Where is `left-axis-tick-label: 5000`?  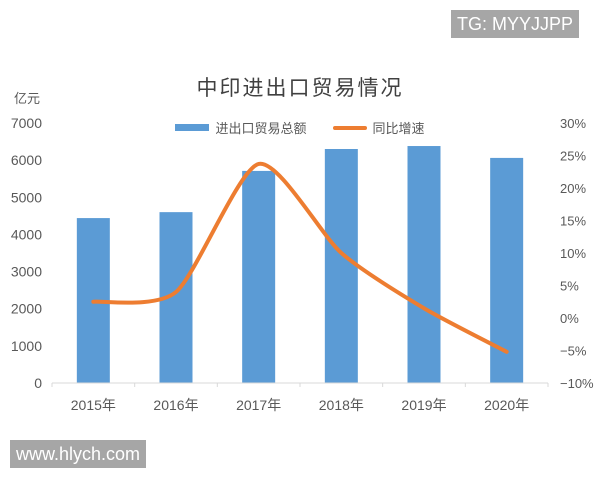
left-axis-tick-label: 5000 is located at coordinates (26, 197).